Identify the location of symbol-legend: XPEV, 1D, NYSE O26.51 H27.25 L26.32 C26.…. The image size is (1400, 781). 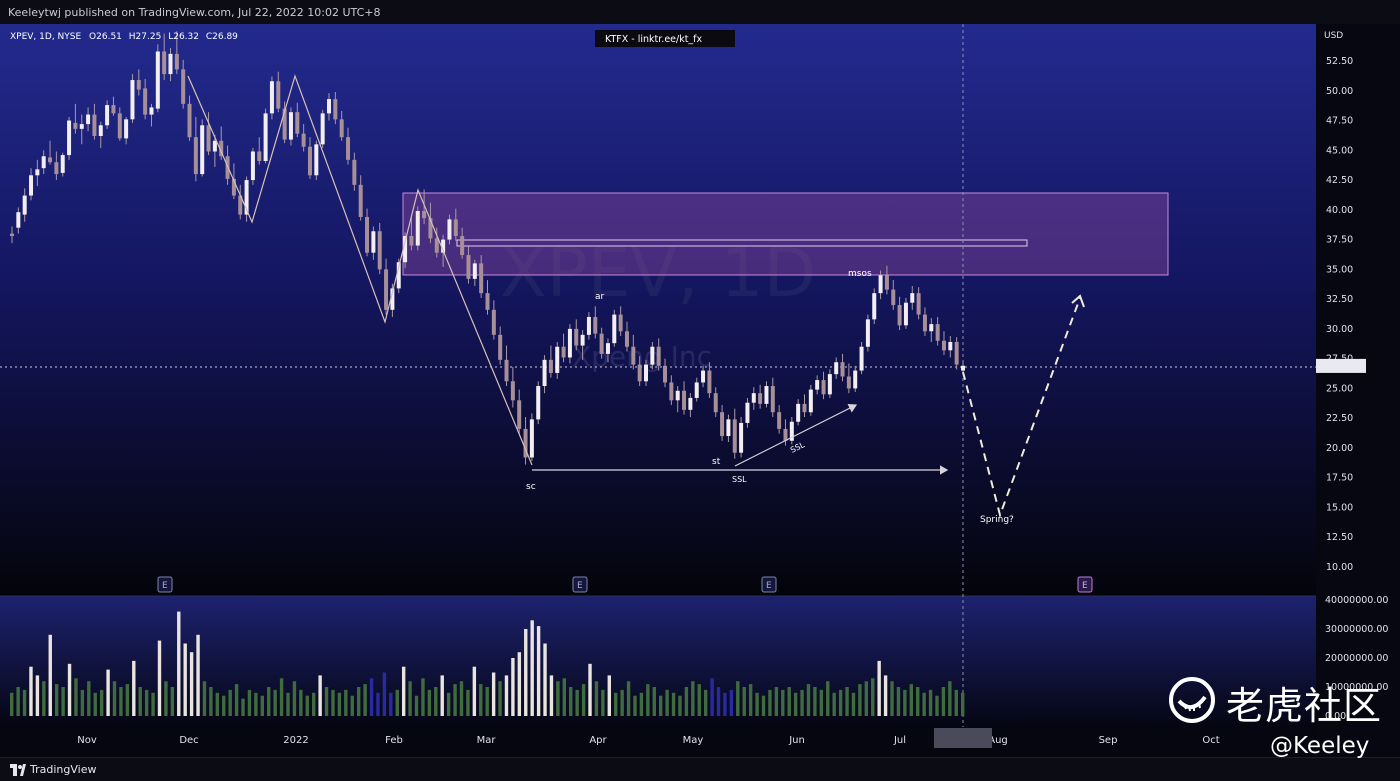
(124, 37).